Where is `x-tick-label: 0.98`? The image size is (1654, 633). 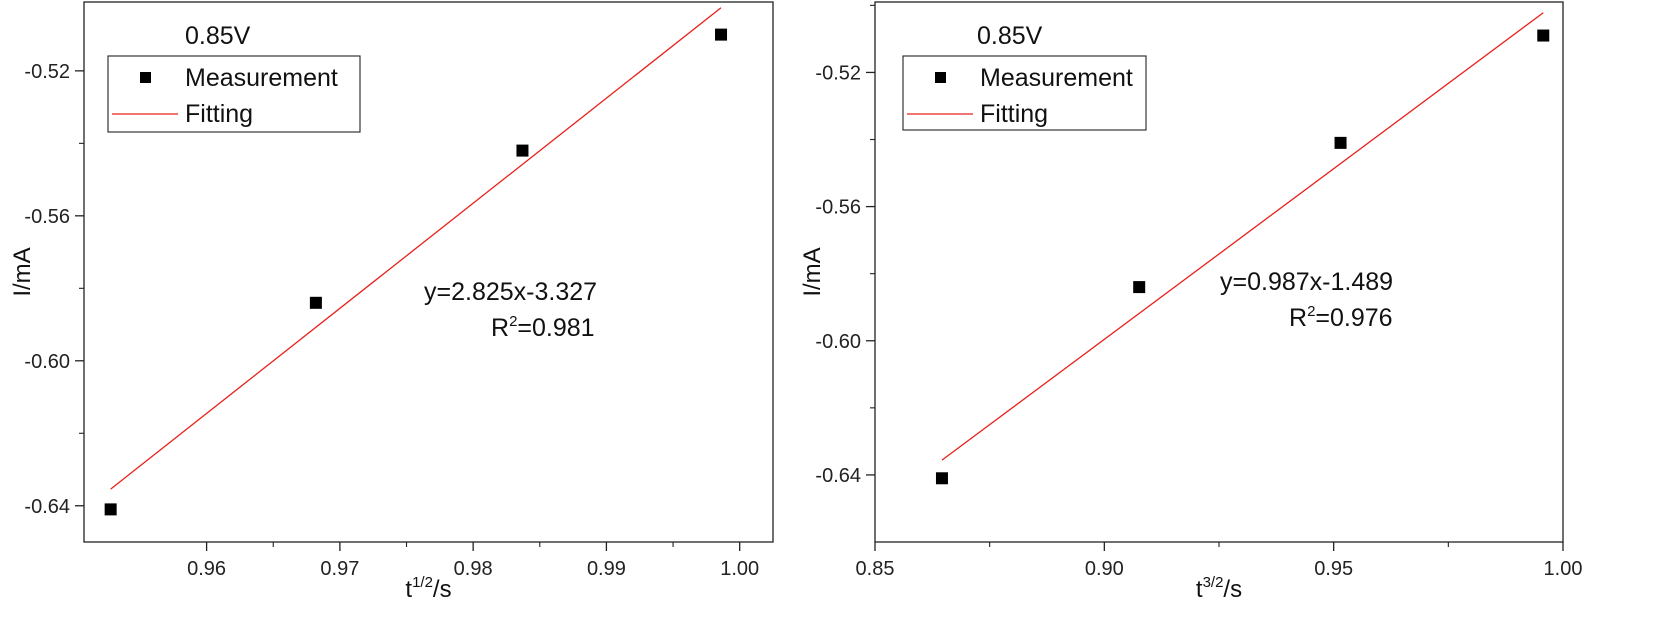 x-tick-label: 0.98 is located at coordinates (473, 569).